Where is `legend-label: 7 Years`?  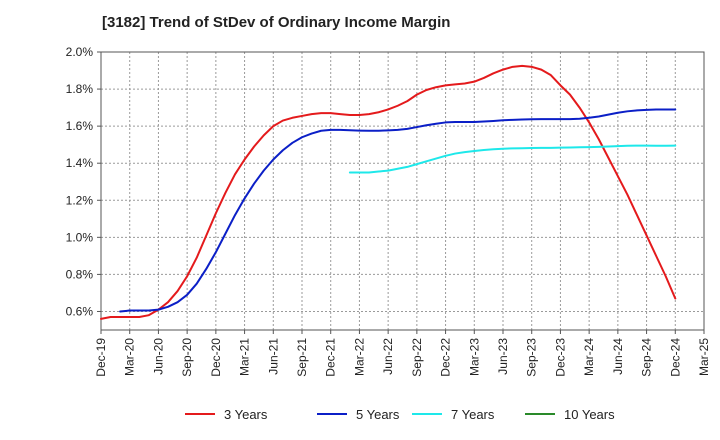 legend-label: 7 Years is located at coordinates (473, 414).